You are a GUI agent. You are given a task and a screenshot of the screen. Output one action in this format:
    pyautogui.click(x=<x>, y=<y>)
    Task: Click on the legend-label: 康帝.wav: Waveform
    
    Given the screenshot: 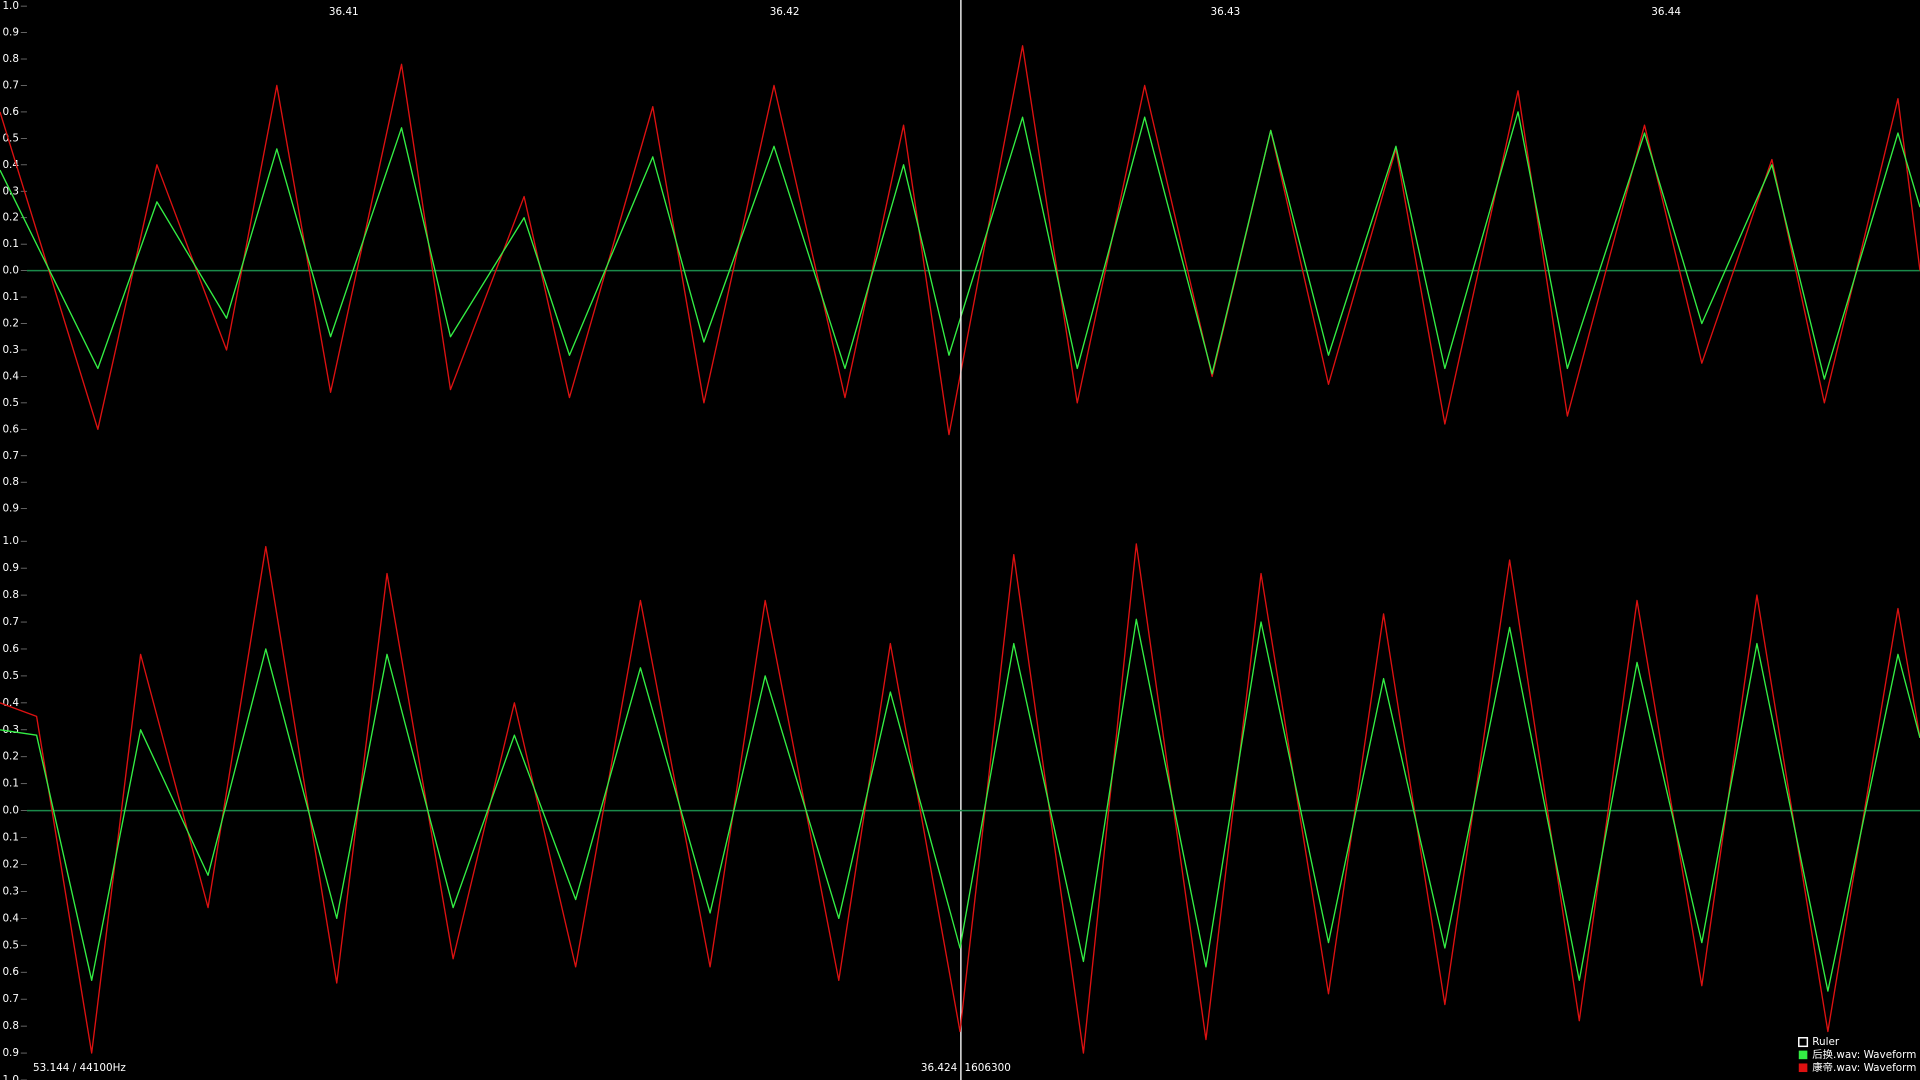 What is the action you would take?
    pyautogui.click(x=1864, y=1067)
    